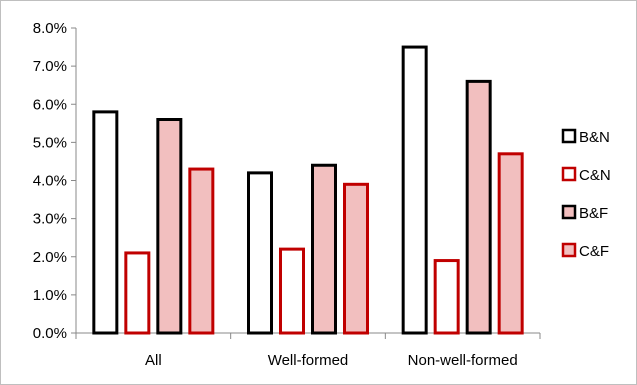 This screenshot has height=385, width=637. Describe the element at coordinates (201, 251) in the screenshot. I see `bar-c-f-all` at that location.